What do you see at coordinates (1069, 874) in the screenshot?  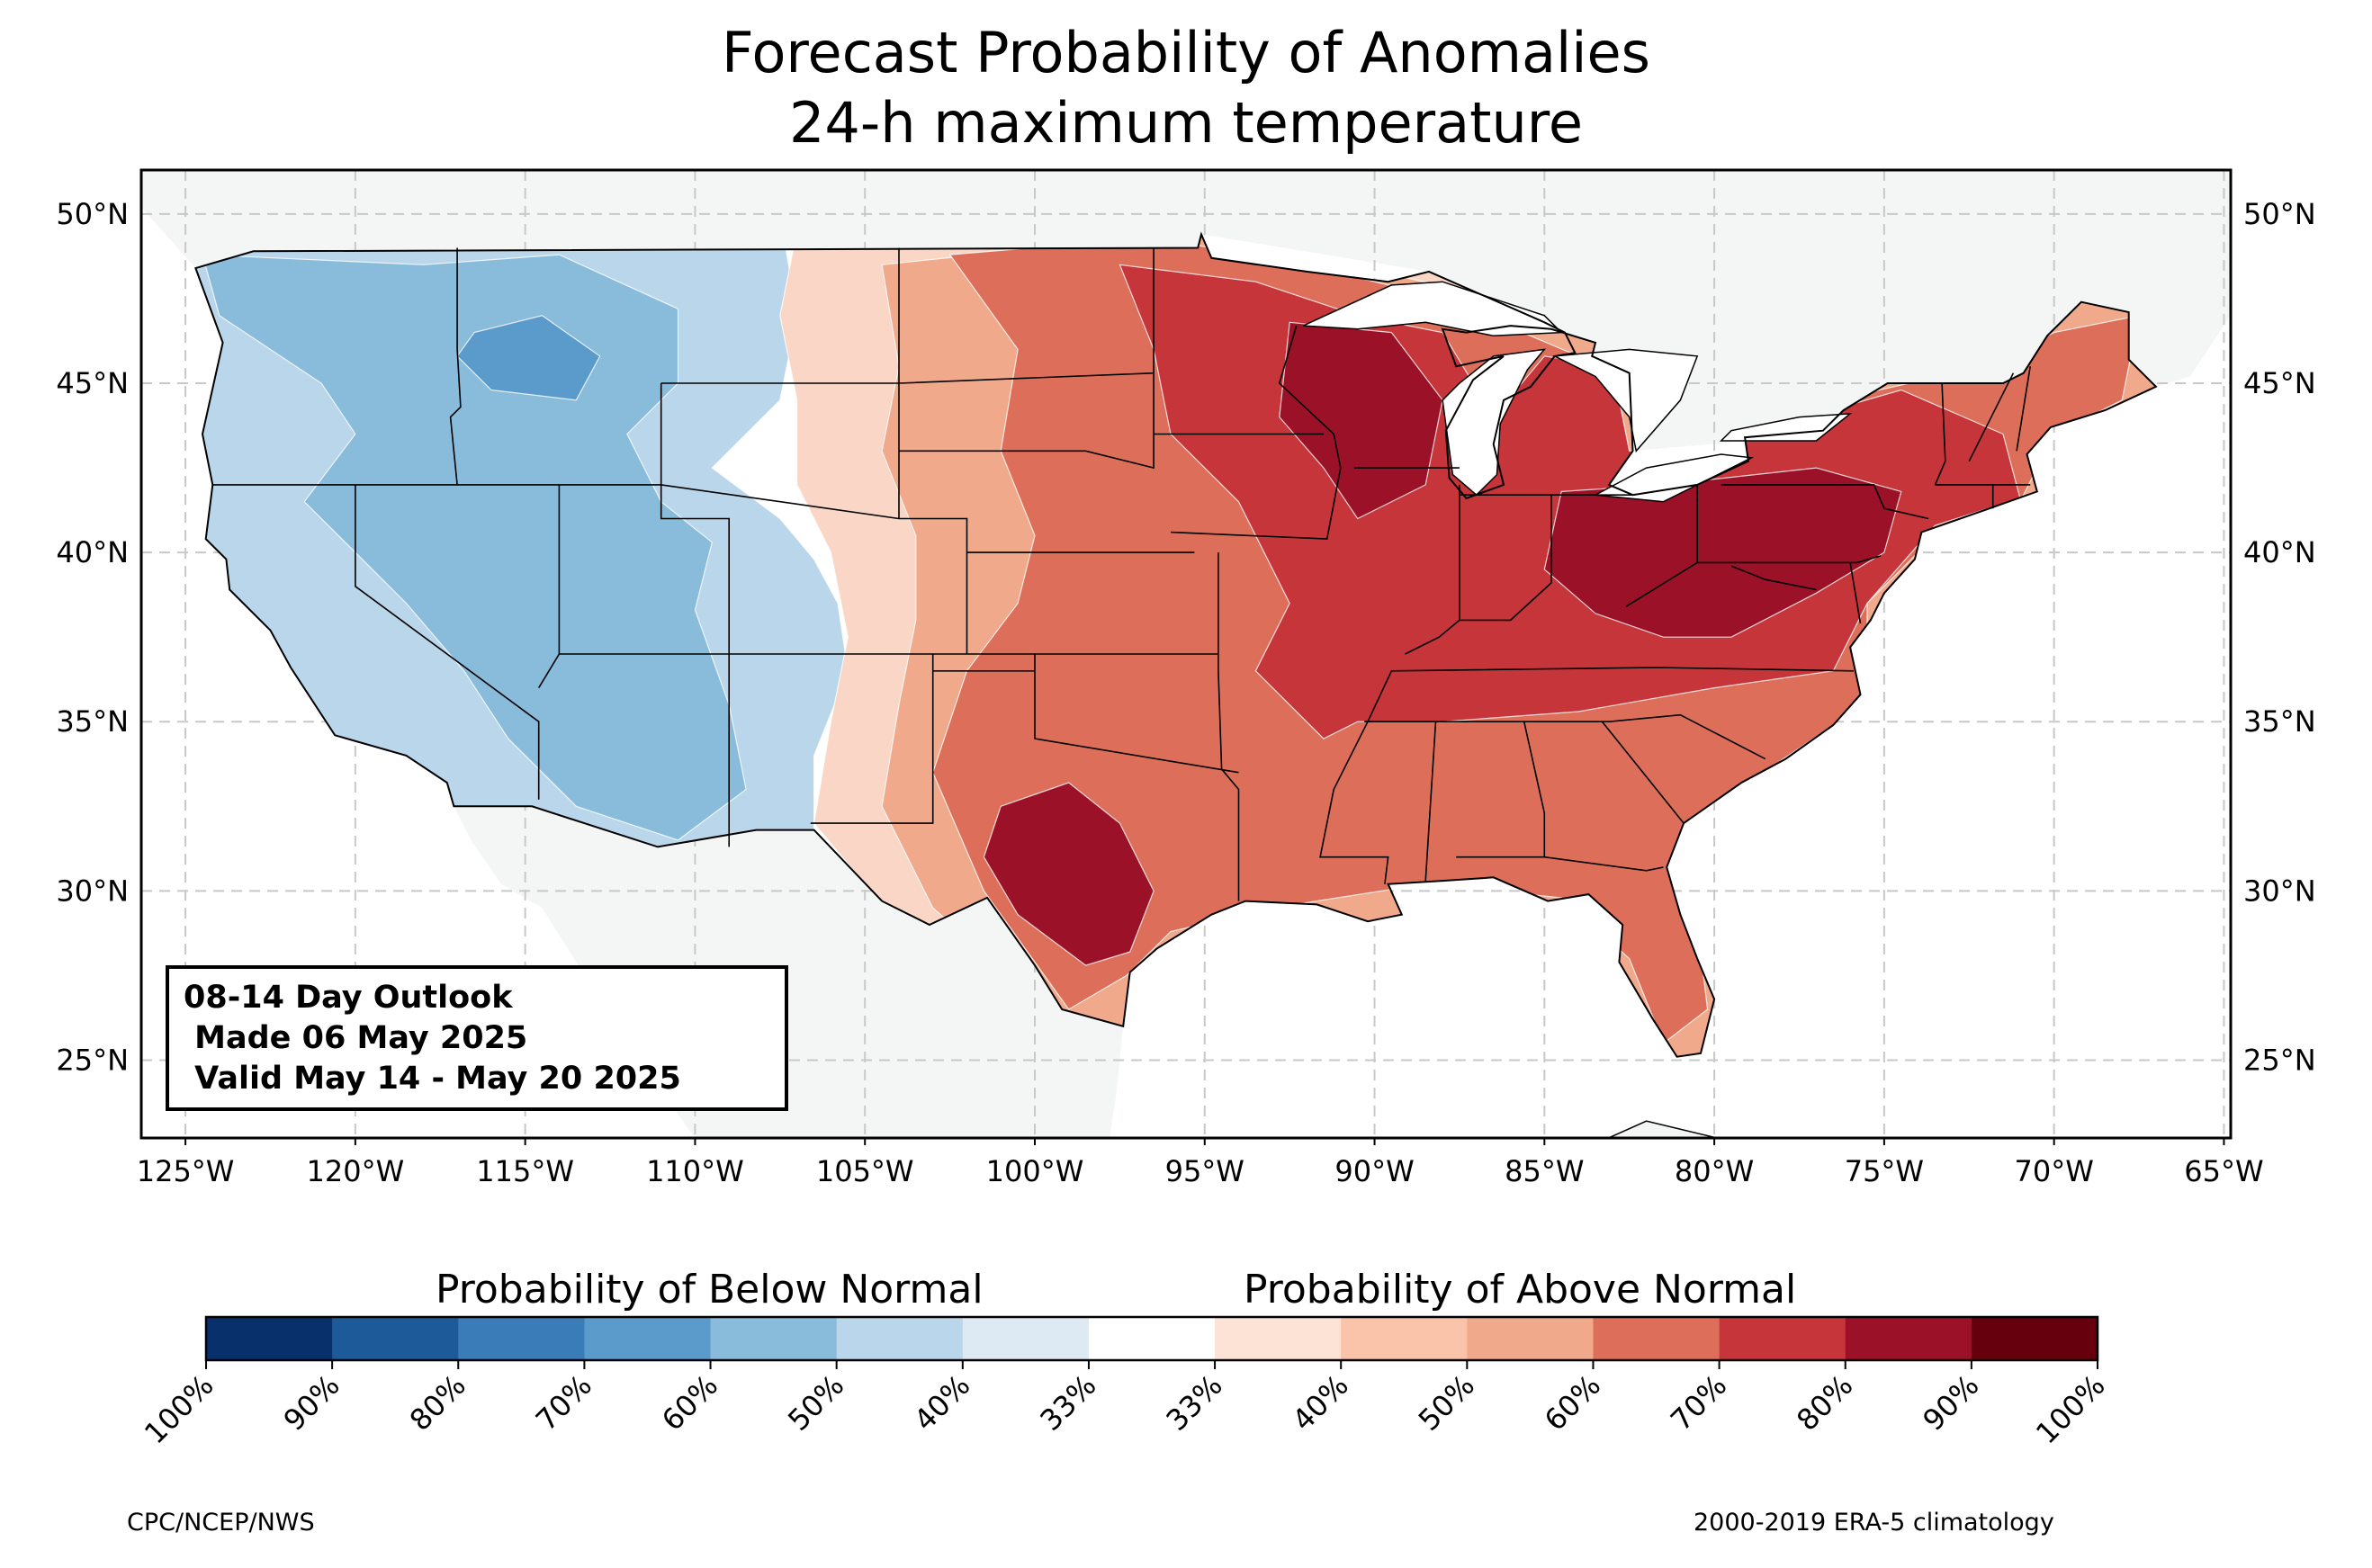 I see `region-above-80-texas` at bounding box center [1069, 874].